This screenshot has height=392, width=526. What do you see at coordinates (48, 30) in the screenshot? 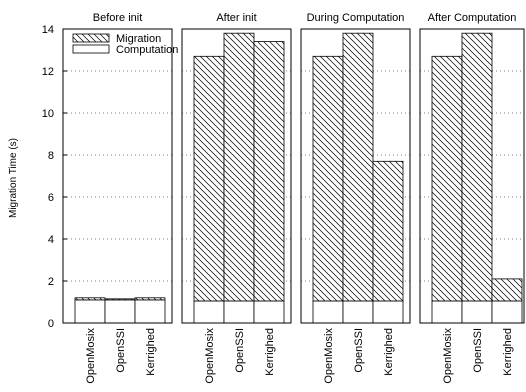
I see `y-tick-label: 14` at bounding box center [48, 30].